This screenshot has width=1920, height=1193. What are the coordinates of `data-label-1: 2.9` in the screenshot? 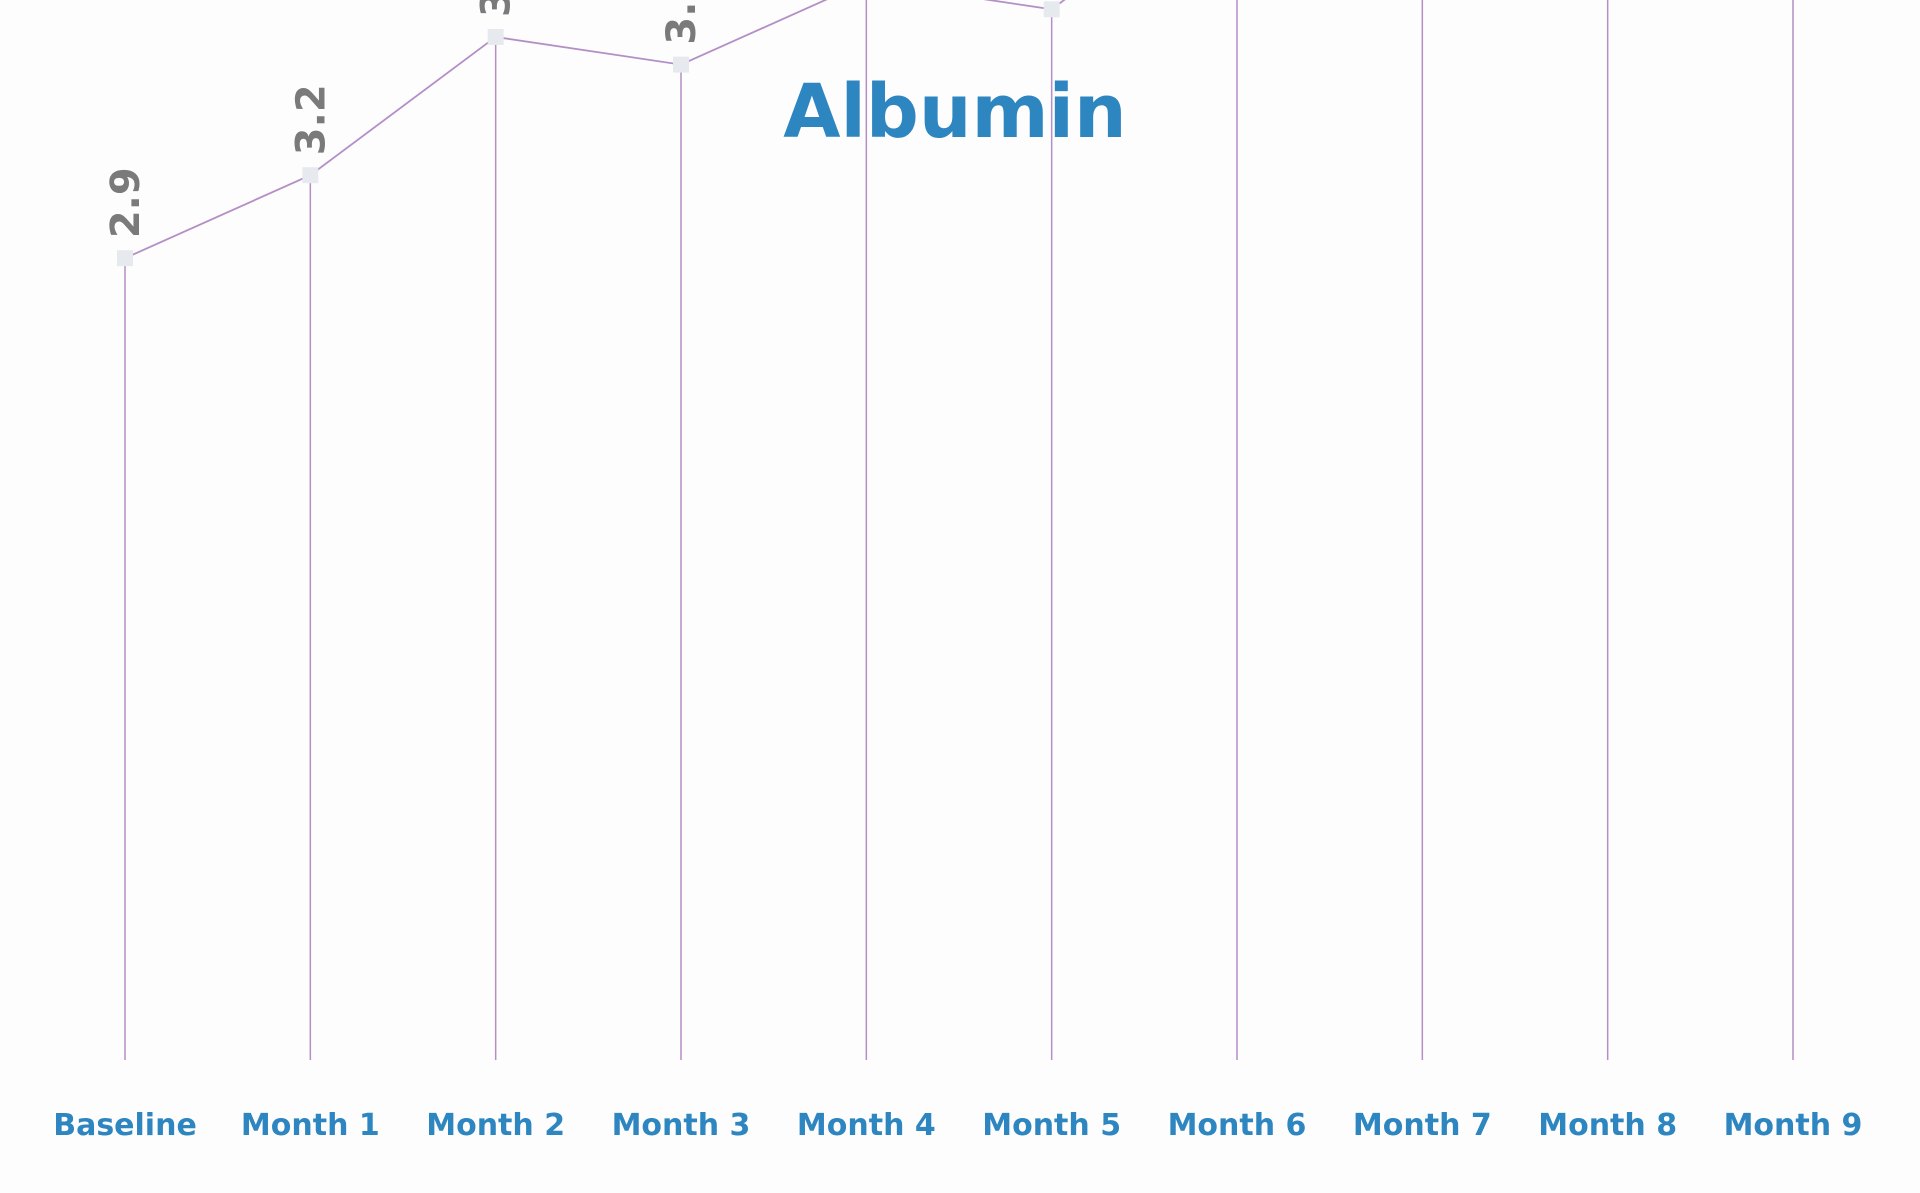 It's located at (126, 202).